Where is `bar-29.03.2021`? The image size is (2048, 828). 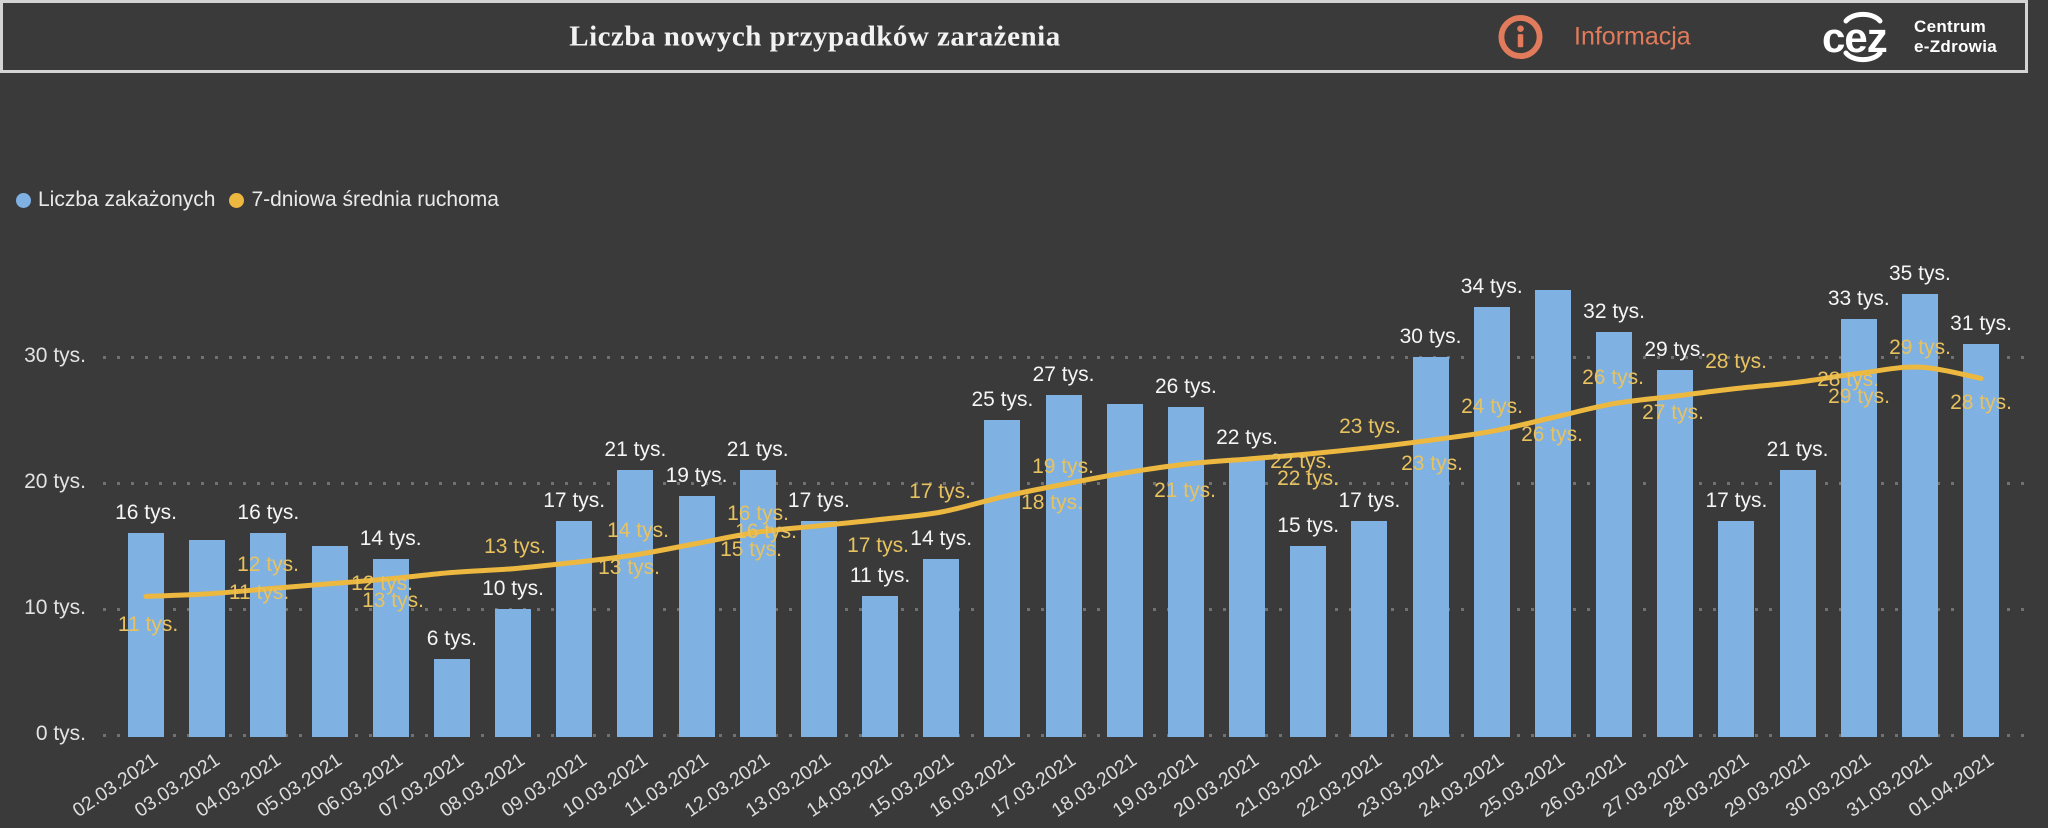 bar-29.03.2021 is located at coordinates (1797, 603).